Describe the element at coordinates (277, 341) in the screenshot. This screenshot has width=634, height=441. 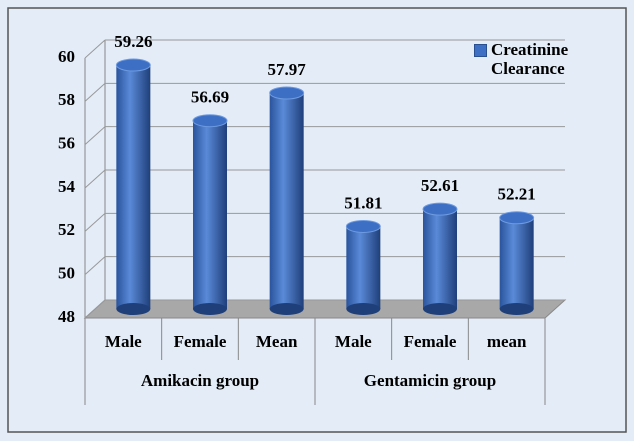
I see `x-tick-label: Mean` at that location.